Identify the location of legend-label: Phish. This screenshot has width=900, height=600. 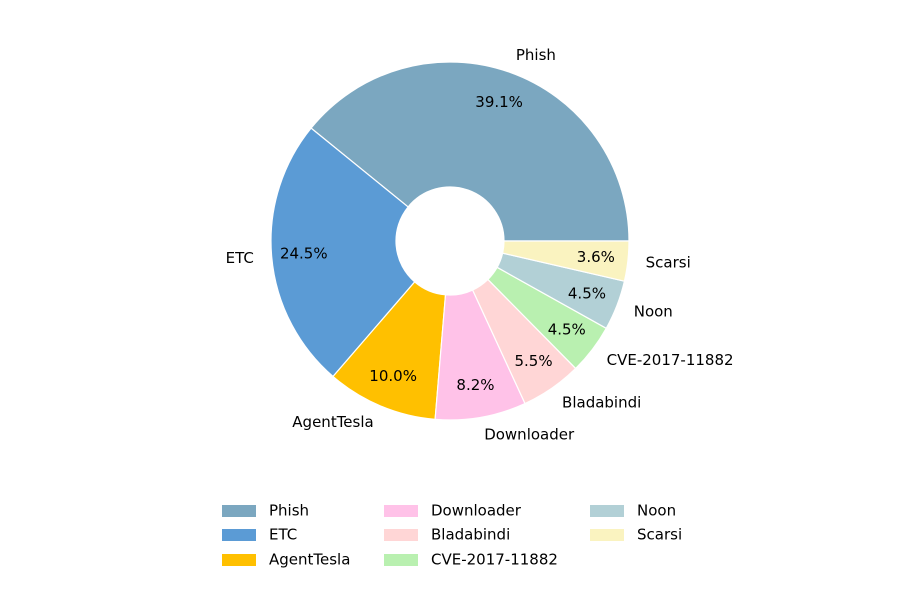
(289, 511).